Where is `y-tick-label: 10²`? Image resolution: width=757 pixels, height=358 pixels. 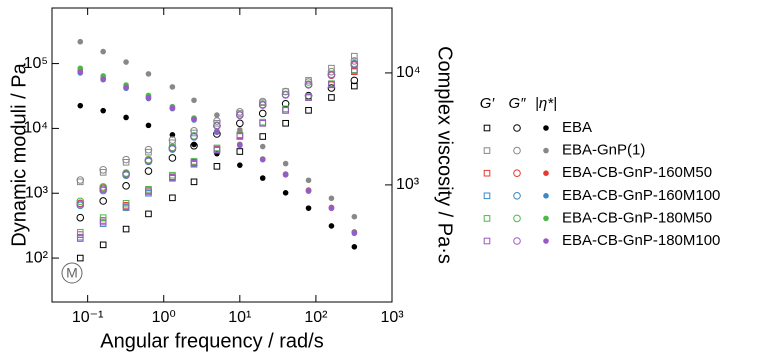
y-tick-label: 10² is located at coordinates (37, 257).